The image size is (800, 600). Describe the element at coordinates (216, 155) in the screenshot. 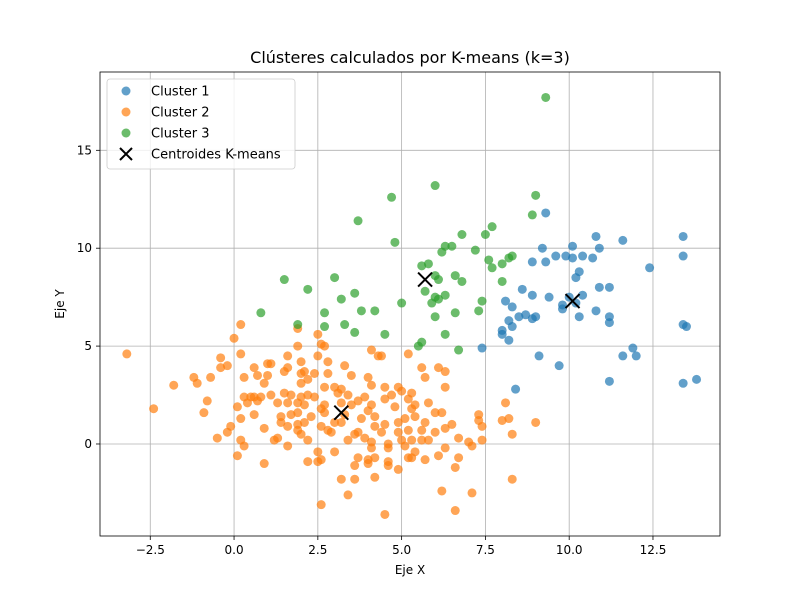

I see `legend-label: Centroides K-means` at that location.